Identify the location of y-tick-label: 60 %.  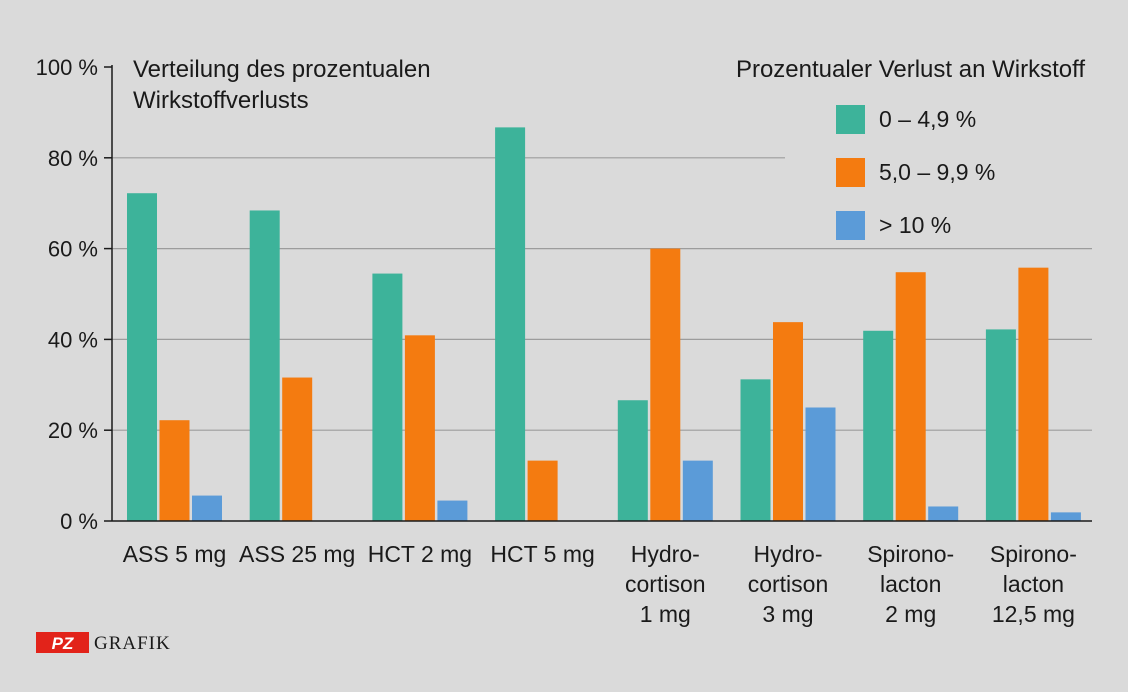
(73, 249).